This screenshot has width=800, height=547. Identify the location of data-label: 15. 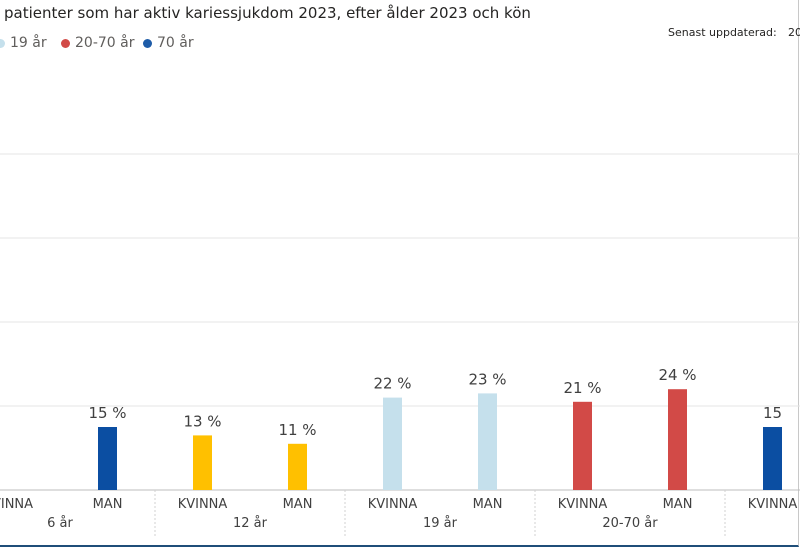
(772, 413).